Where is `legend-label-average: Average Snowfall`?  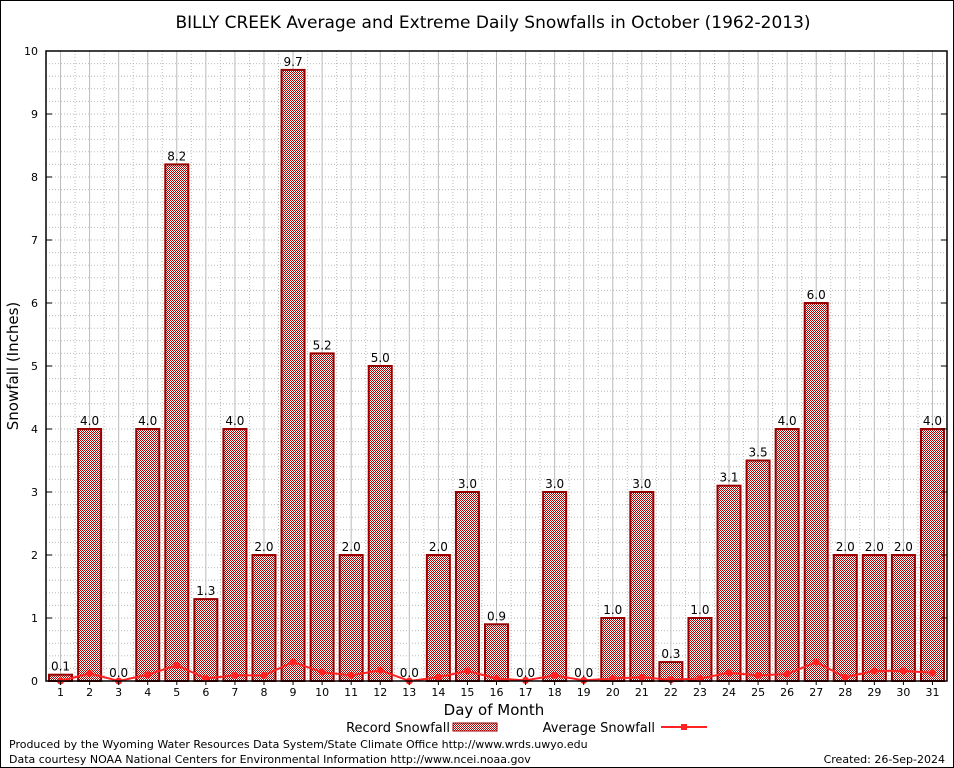 legend-label-average: Average Snowfall is located at coordinates (599, 728).